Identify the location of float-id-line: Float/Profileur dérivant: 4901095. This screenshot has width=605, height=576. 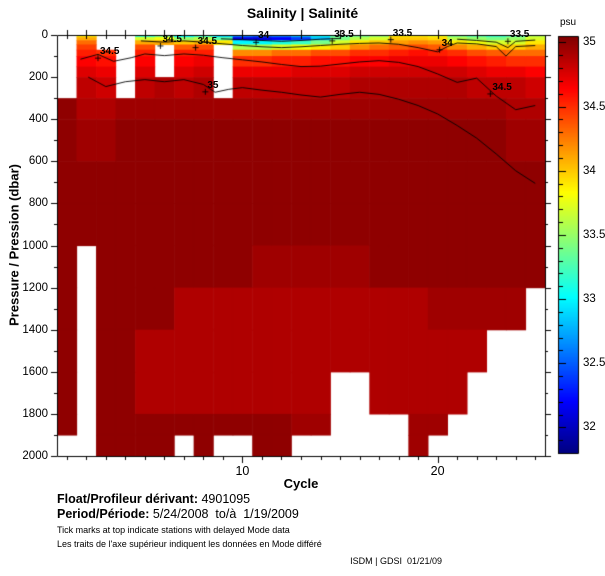
(189, 499).